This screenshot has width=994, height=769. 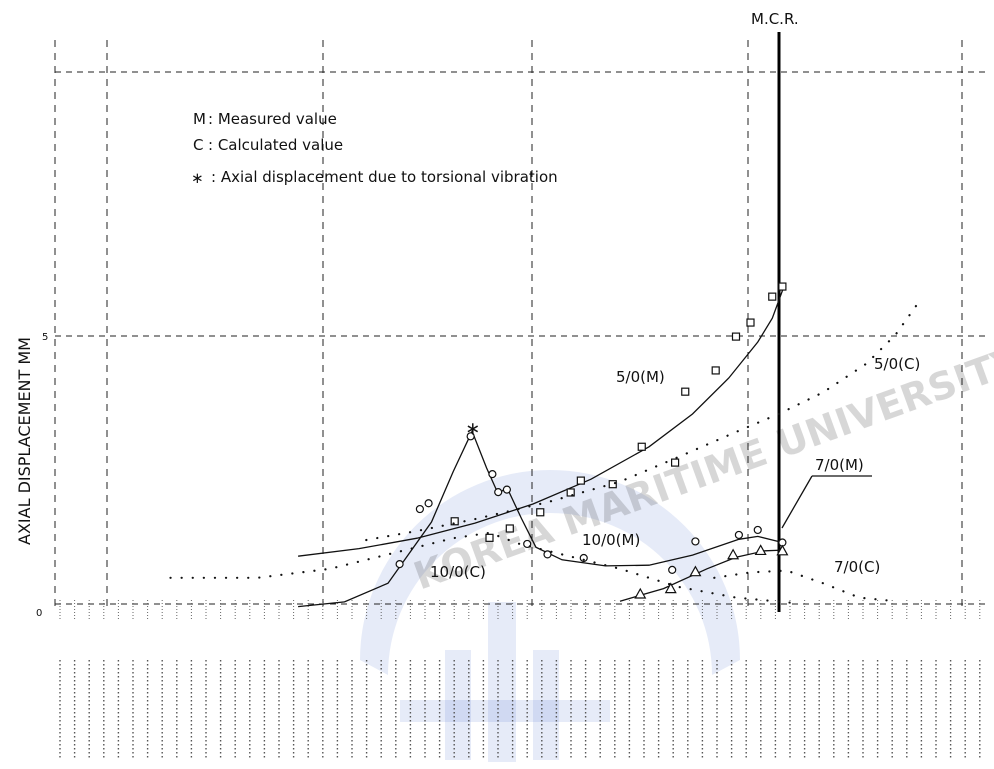 I want to click on curve-7-0-c, so click(x=805, y=586).